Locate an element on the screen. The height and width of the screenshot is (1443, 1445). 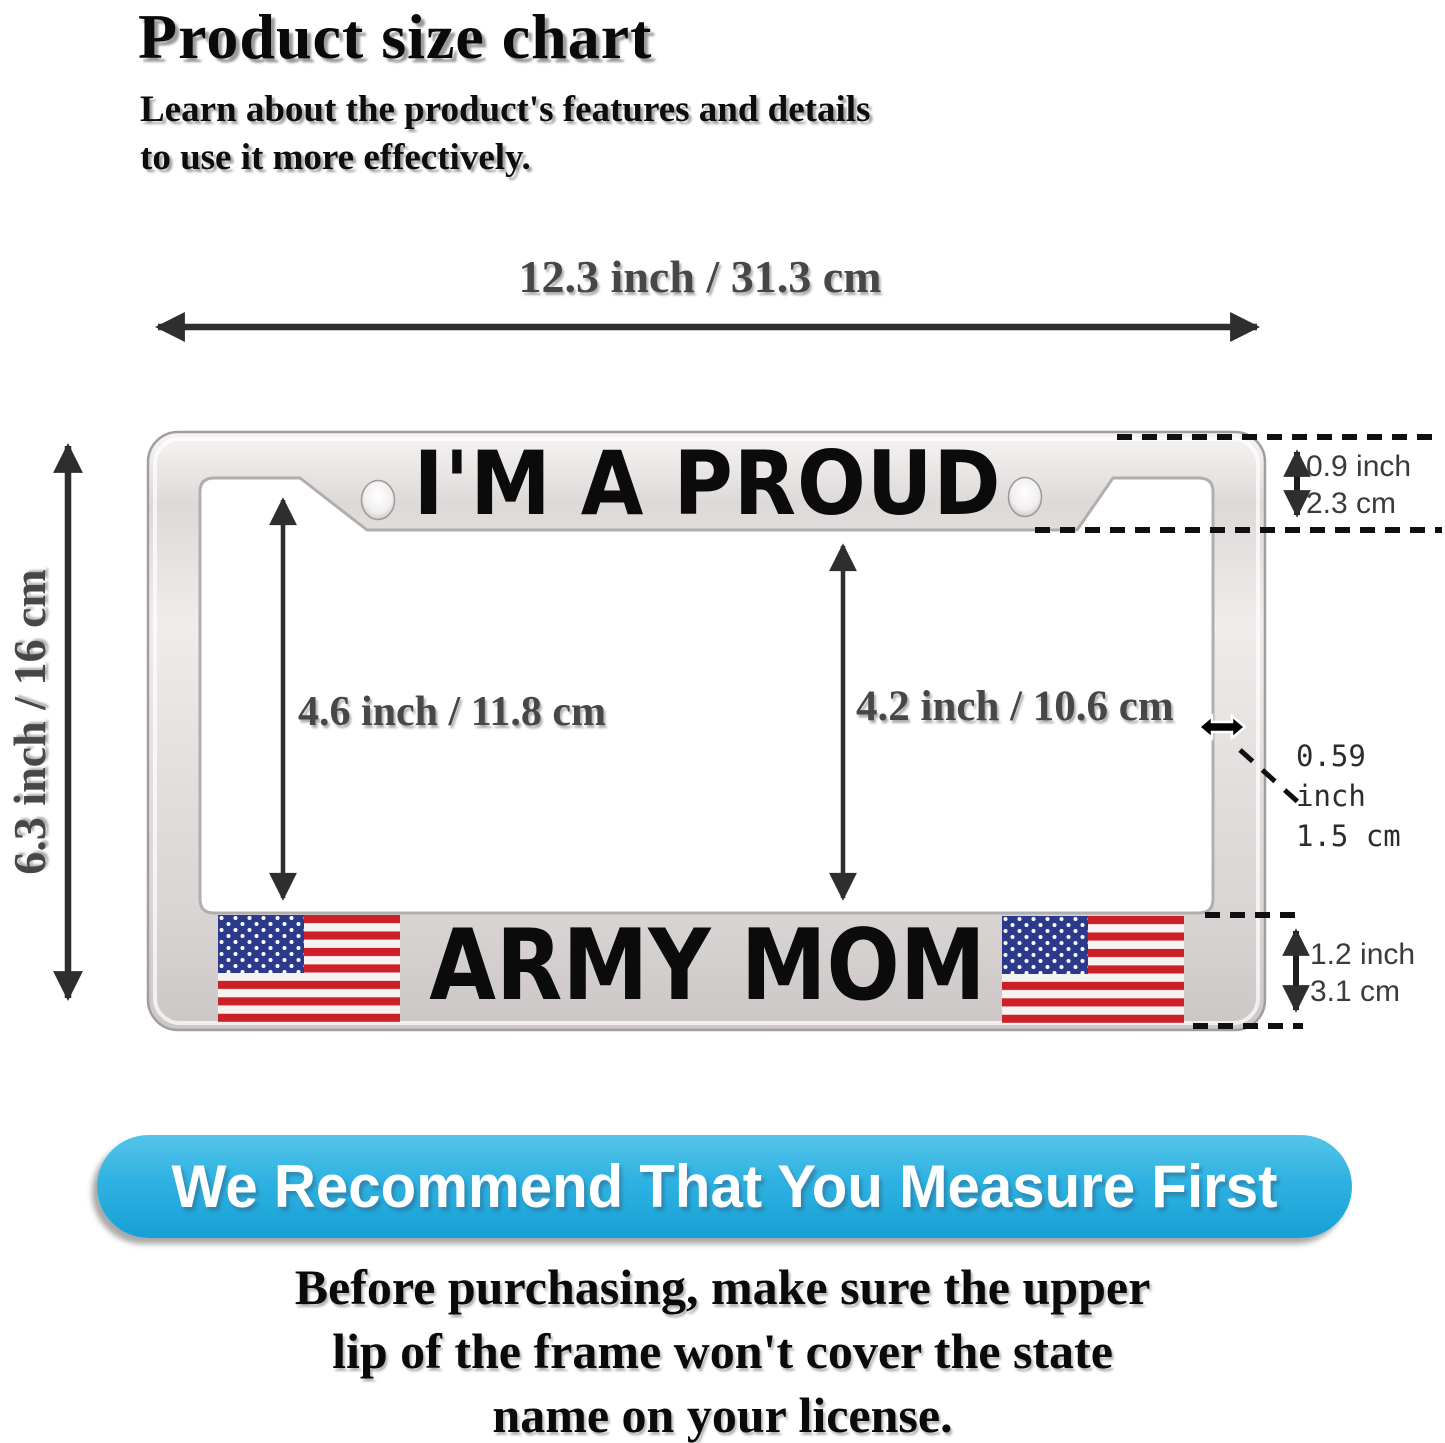
top-lip-label: 0.9 inch 2.3 cm is located at coordinates (1358, 485).